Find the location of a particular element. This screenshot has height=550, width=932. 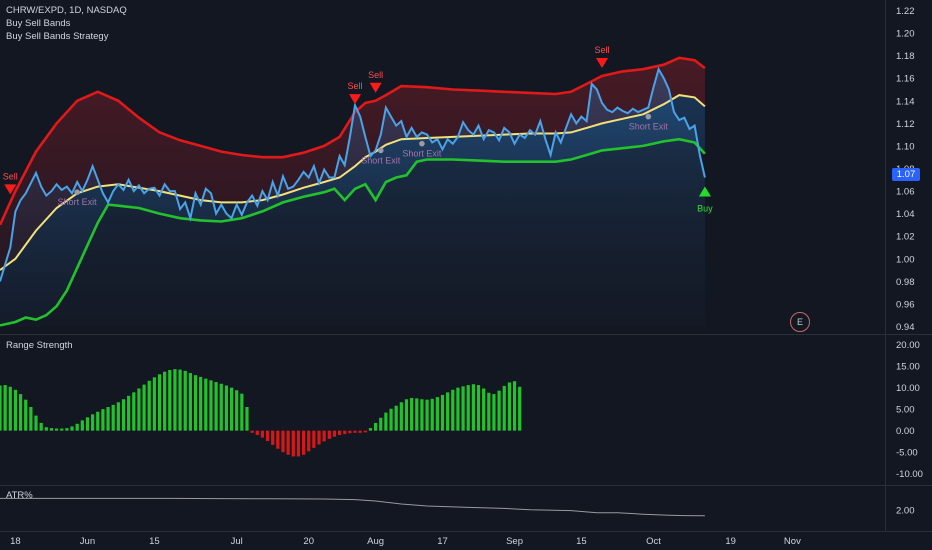

atr-axis-tick: 2.00 is located at coordinates (905, 511).